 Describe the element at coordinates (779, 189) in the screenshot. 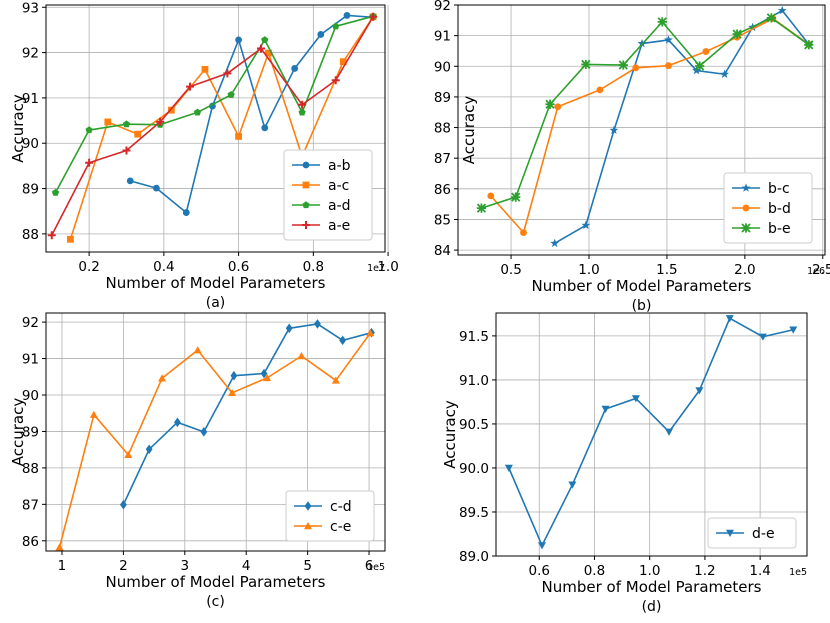

I see `legend-label-b-c: b-c` at that location.